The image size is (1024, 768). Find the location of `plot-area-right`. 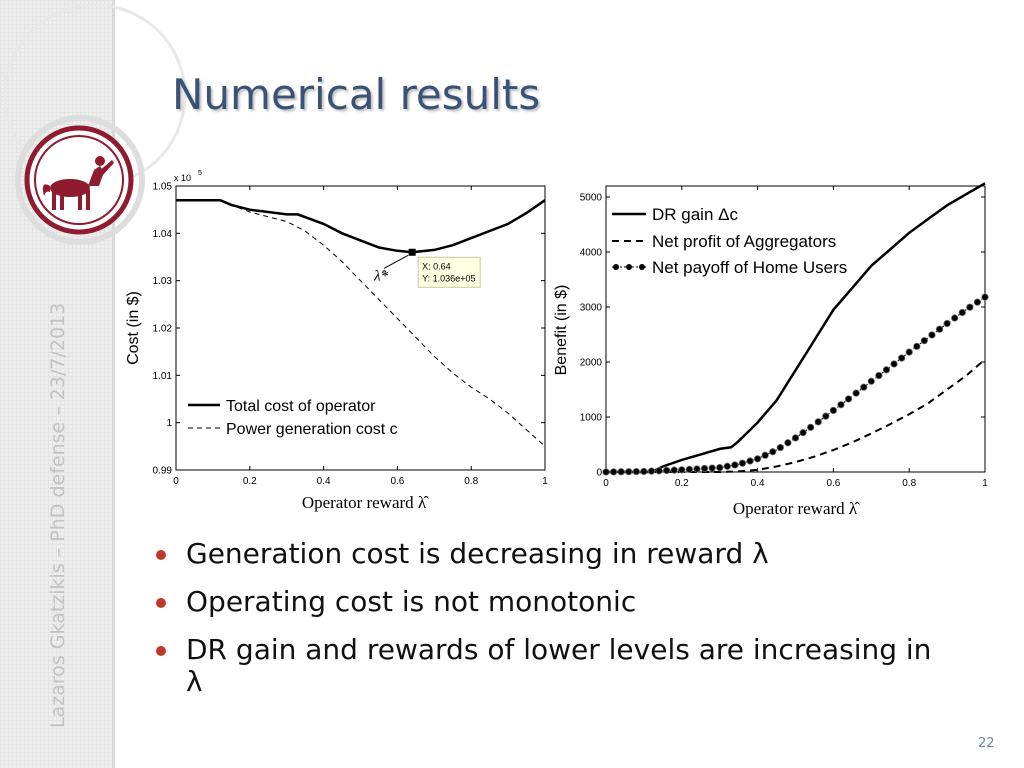

plot-area-right is located at coordinates (795, 329).